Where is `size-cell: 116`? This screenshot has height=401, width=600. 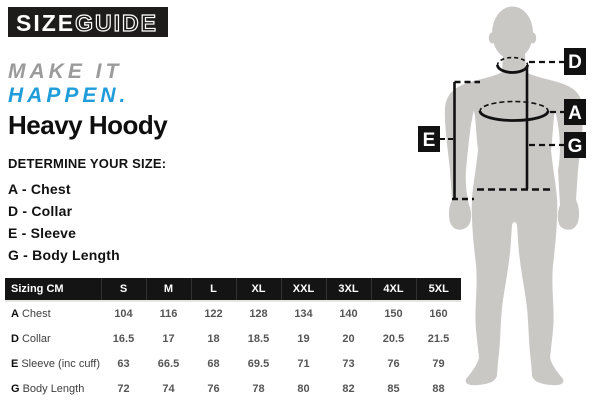 size-cell: 116 is located at coordinates (168, 314).